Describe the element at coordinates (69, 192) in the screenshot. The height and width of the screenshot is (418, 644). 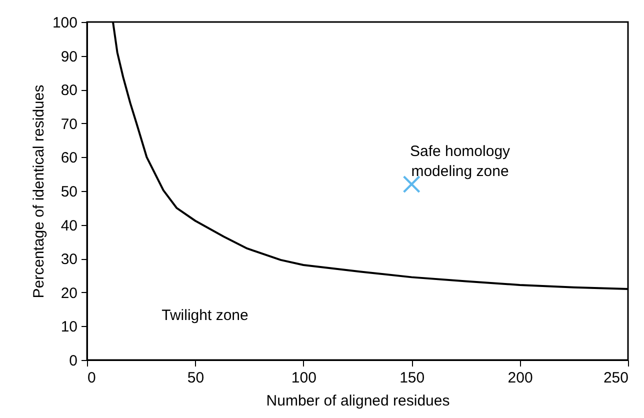
I see `y-tick-label: 50` at that location.